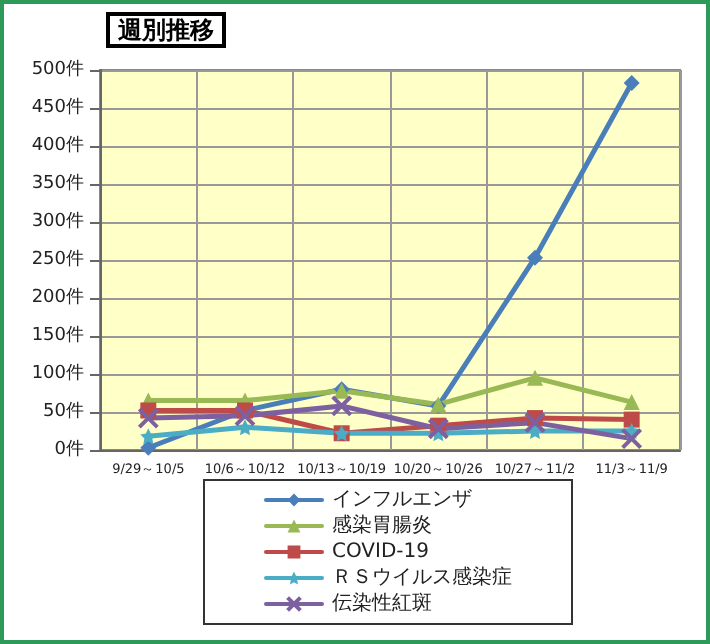 This screenshot has height=644, width=710. Describe the element at coordinates (57, 183) in the screenshot. I see `y-tick-label: 350件` at that location.